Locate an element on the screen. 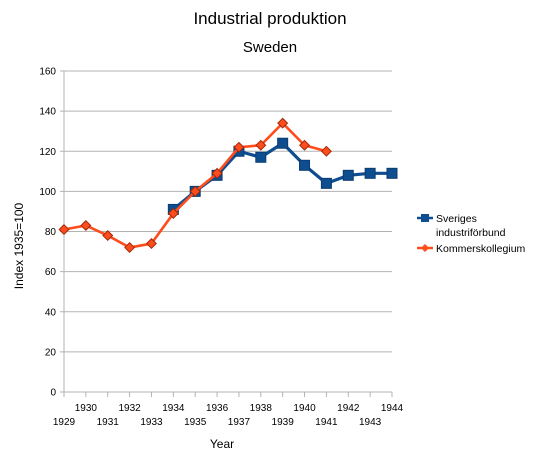 The width and height of the screenshot is (539, 473). x-tick-label: 1930 is located at coordinates (86, 408).